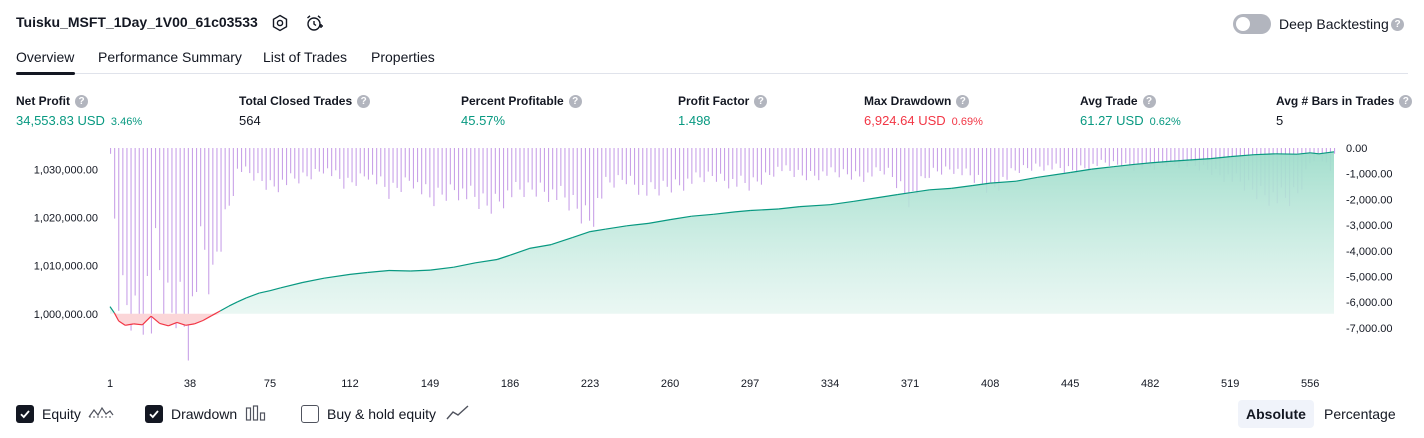 The image size is (1424, 438). I want to click on drawdown-checkbox, so click(154, 414).